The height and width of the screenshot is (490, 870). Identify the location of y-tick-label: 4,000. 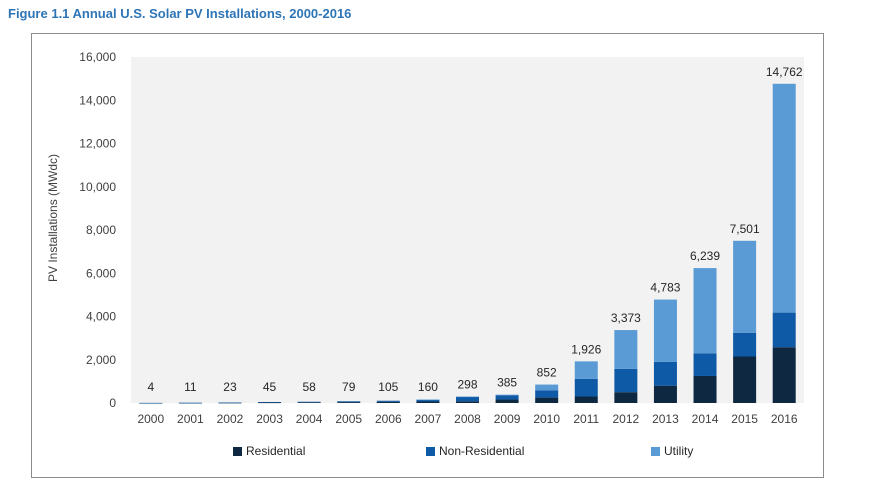
(101, 317).